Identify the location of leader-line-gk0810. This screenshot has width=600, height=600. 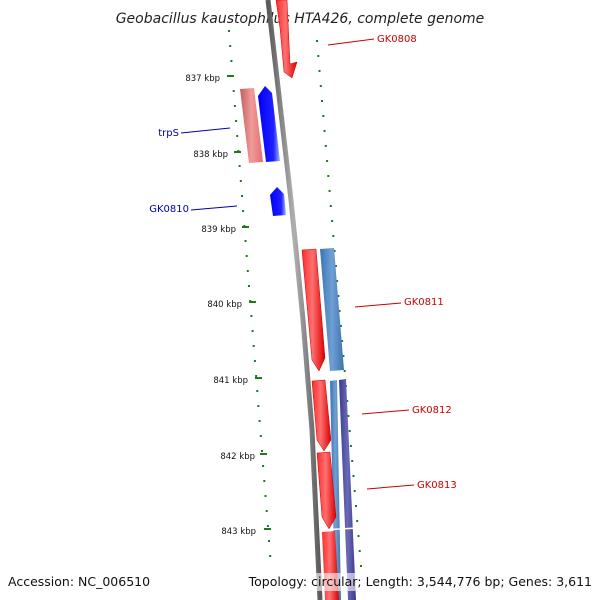
(214, 208).